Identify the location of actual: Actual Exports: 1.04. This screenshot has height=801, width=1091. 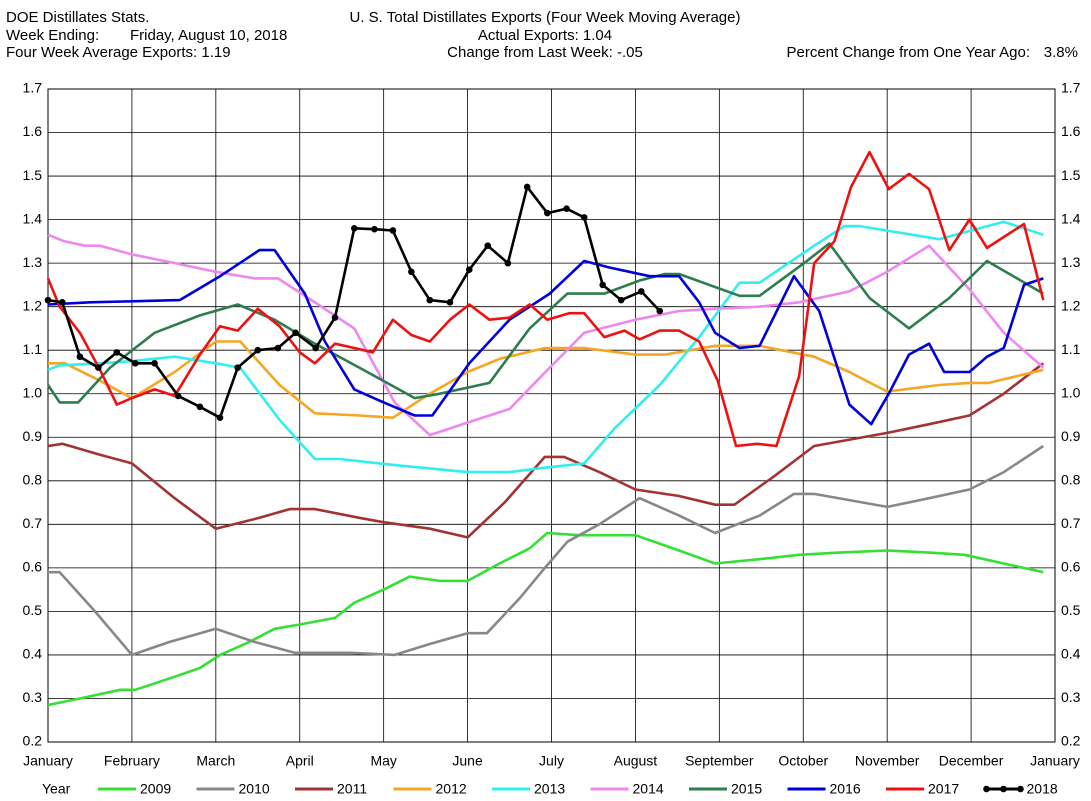
(545, 35).